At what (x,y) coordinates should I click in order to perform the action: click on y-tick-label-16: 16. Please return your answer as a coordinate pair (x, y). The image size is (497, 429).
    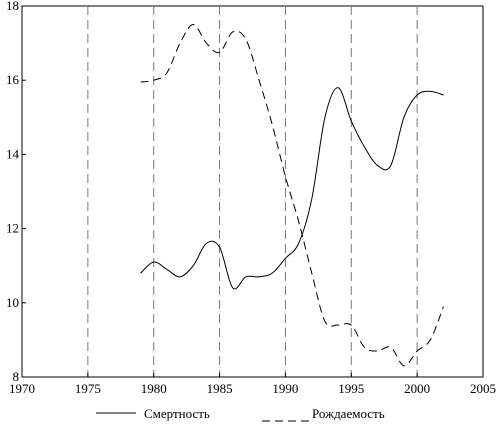
    Looking at the image, I should click on (13, 79).